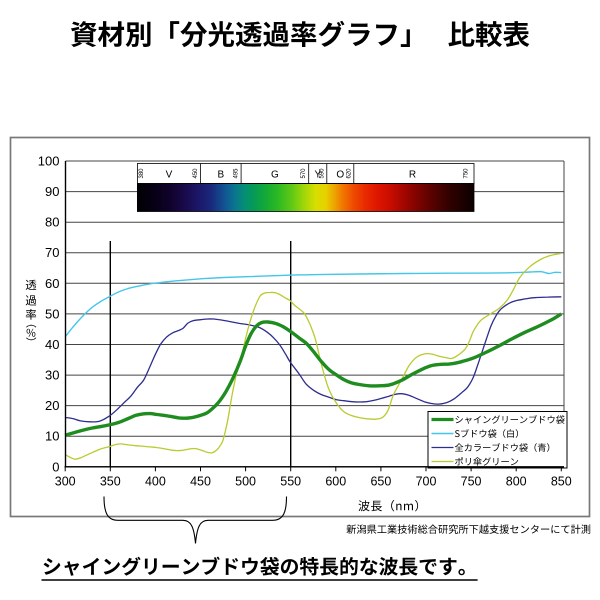 The image size is (600, 600). I want to click on svg-text: 30, so click(52, 375).